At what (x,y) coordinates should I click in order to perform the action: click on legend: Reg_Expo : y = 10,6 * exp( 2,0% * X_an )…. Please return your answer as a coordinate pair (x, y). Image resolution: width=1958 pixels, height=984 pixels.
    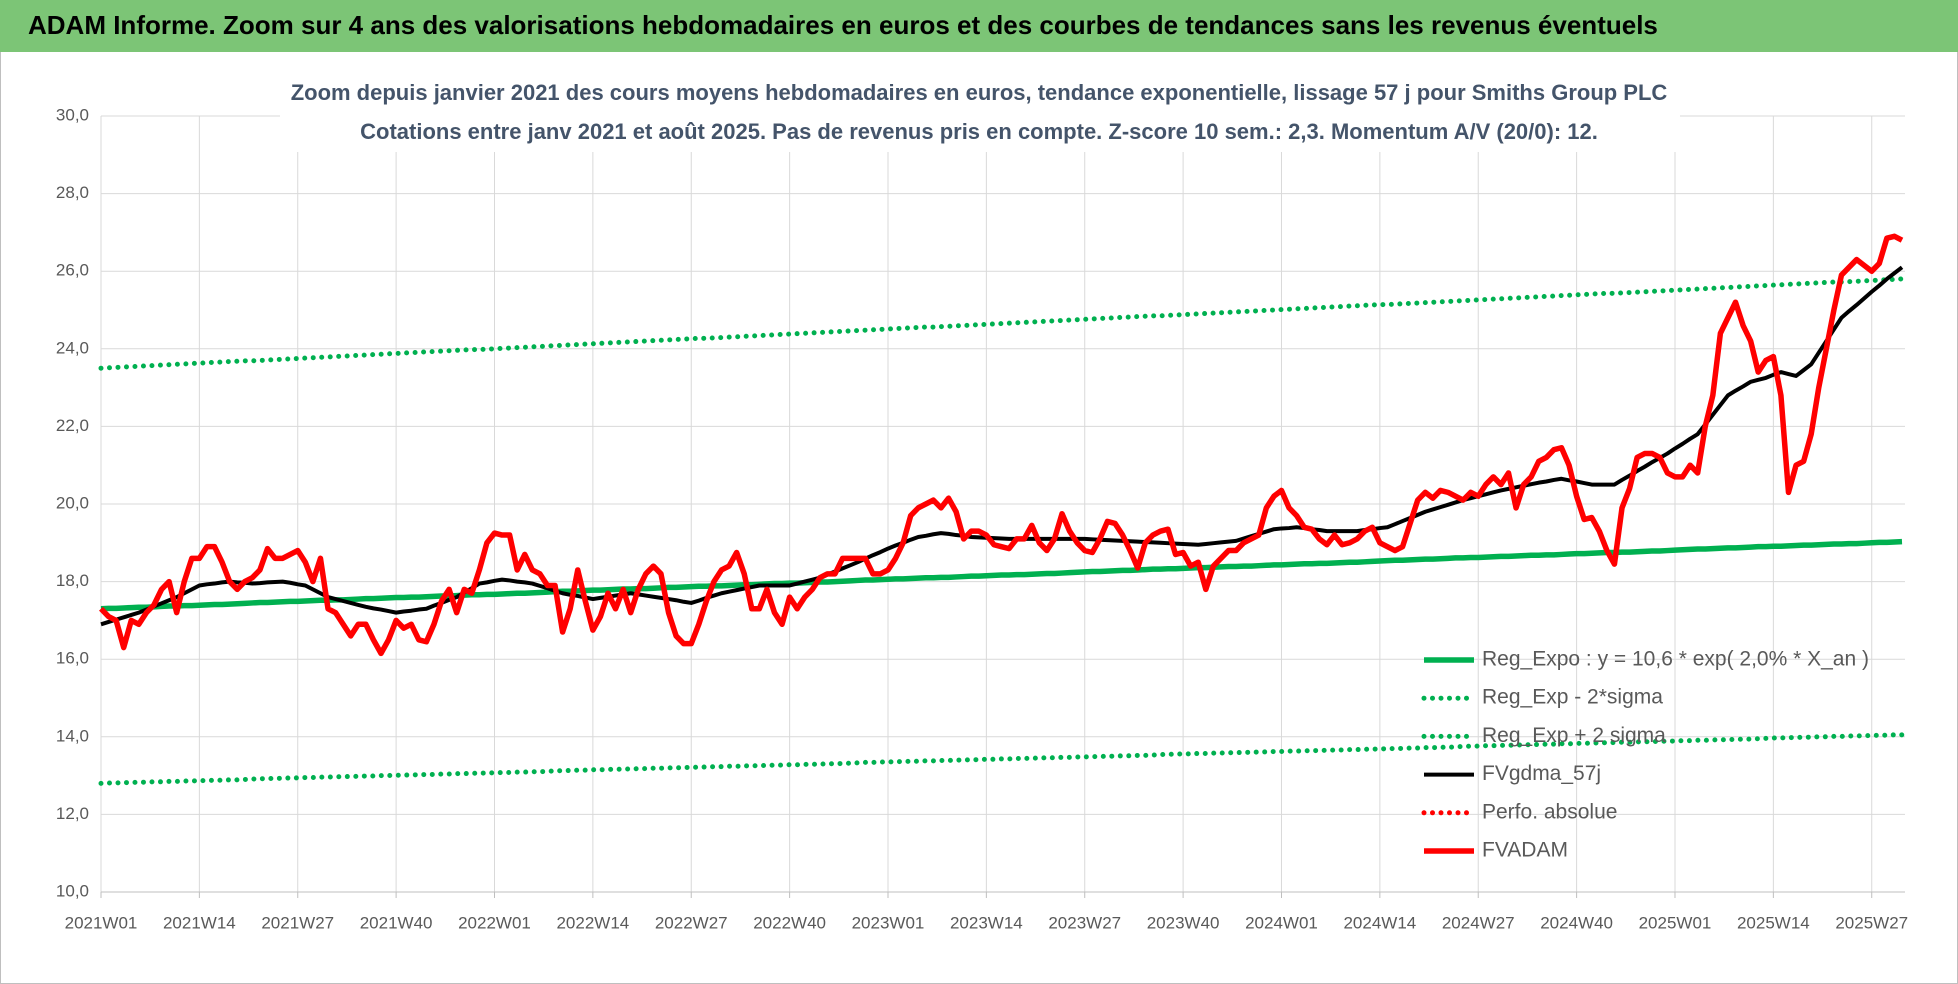
    Looking at the image, I should click on (1645, 755).